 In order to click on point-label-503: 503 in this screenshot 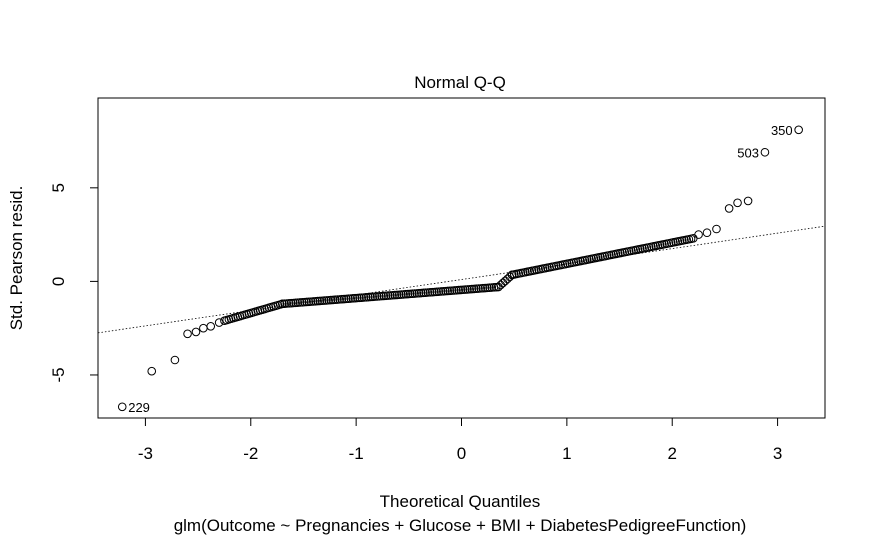, I will do `click(748, 152)`.